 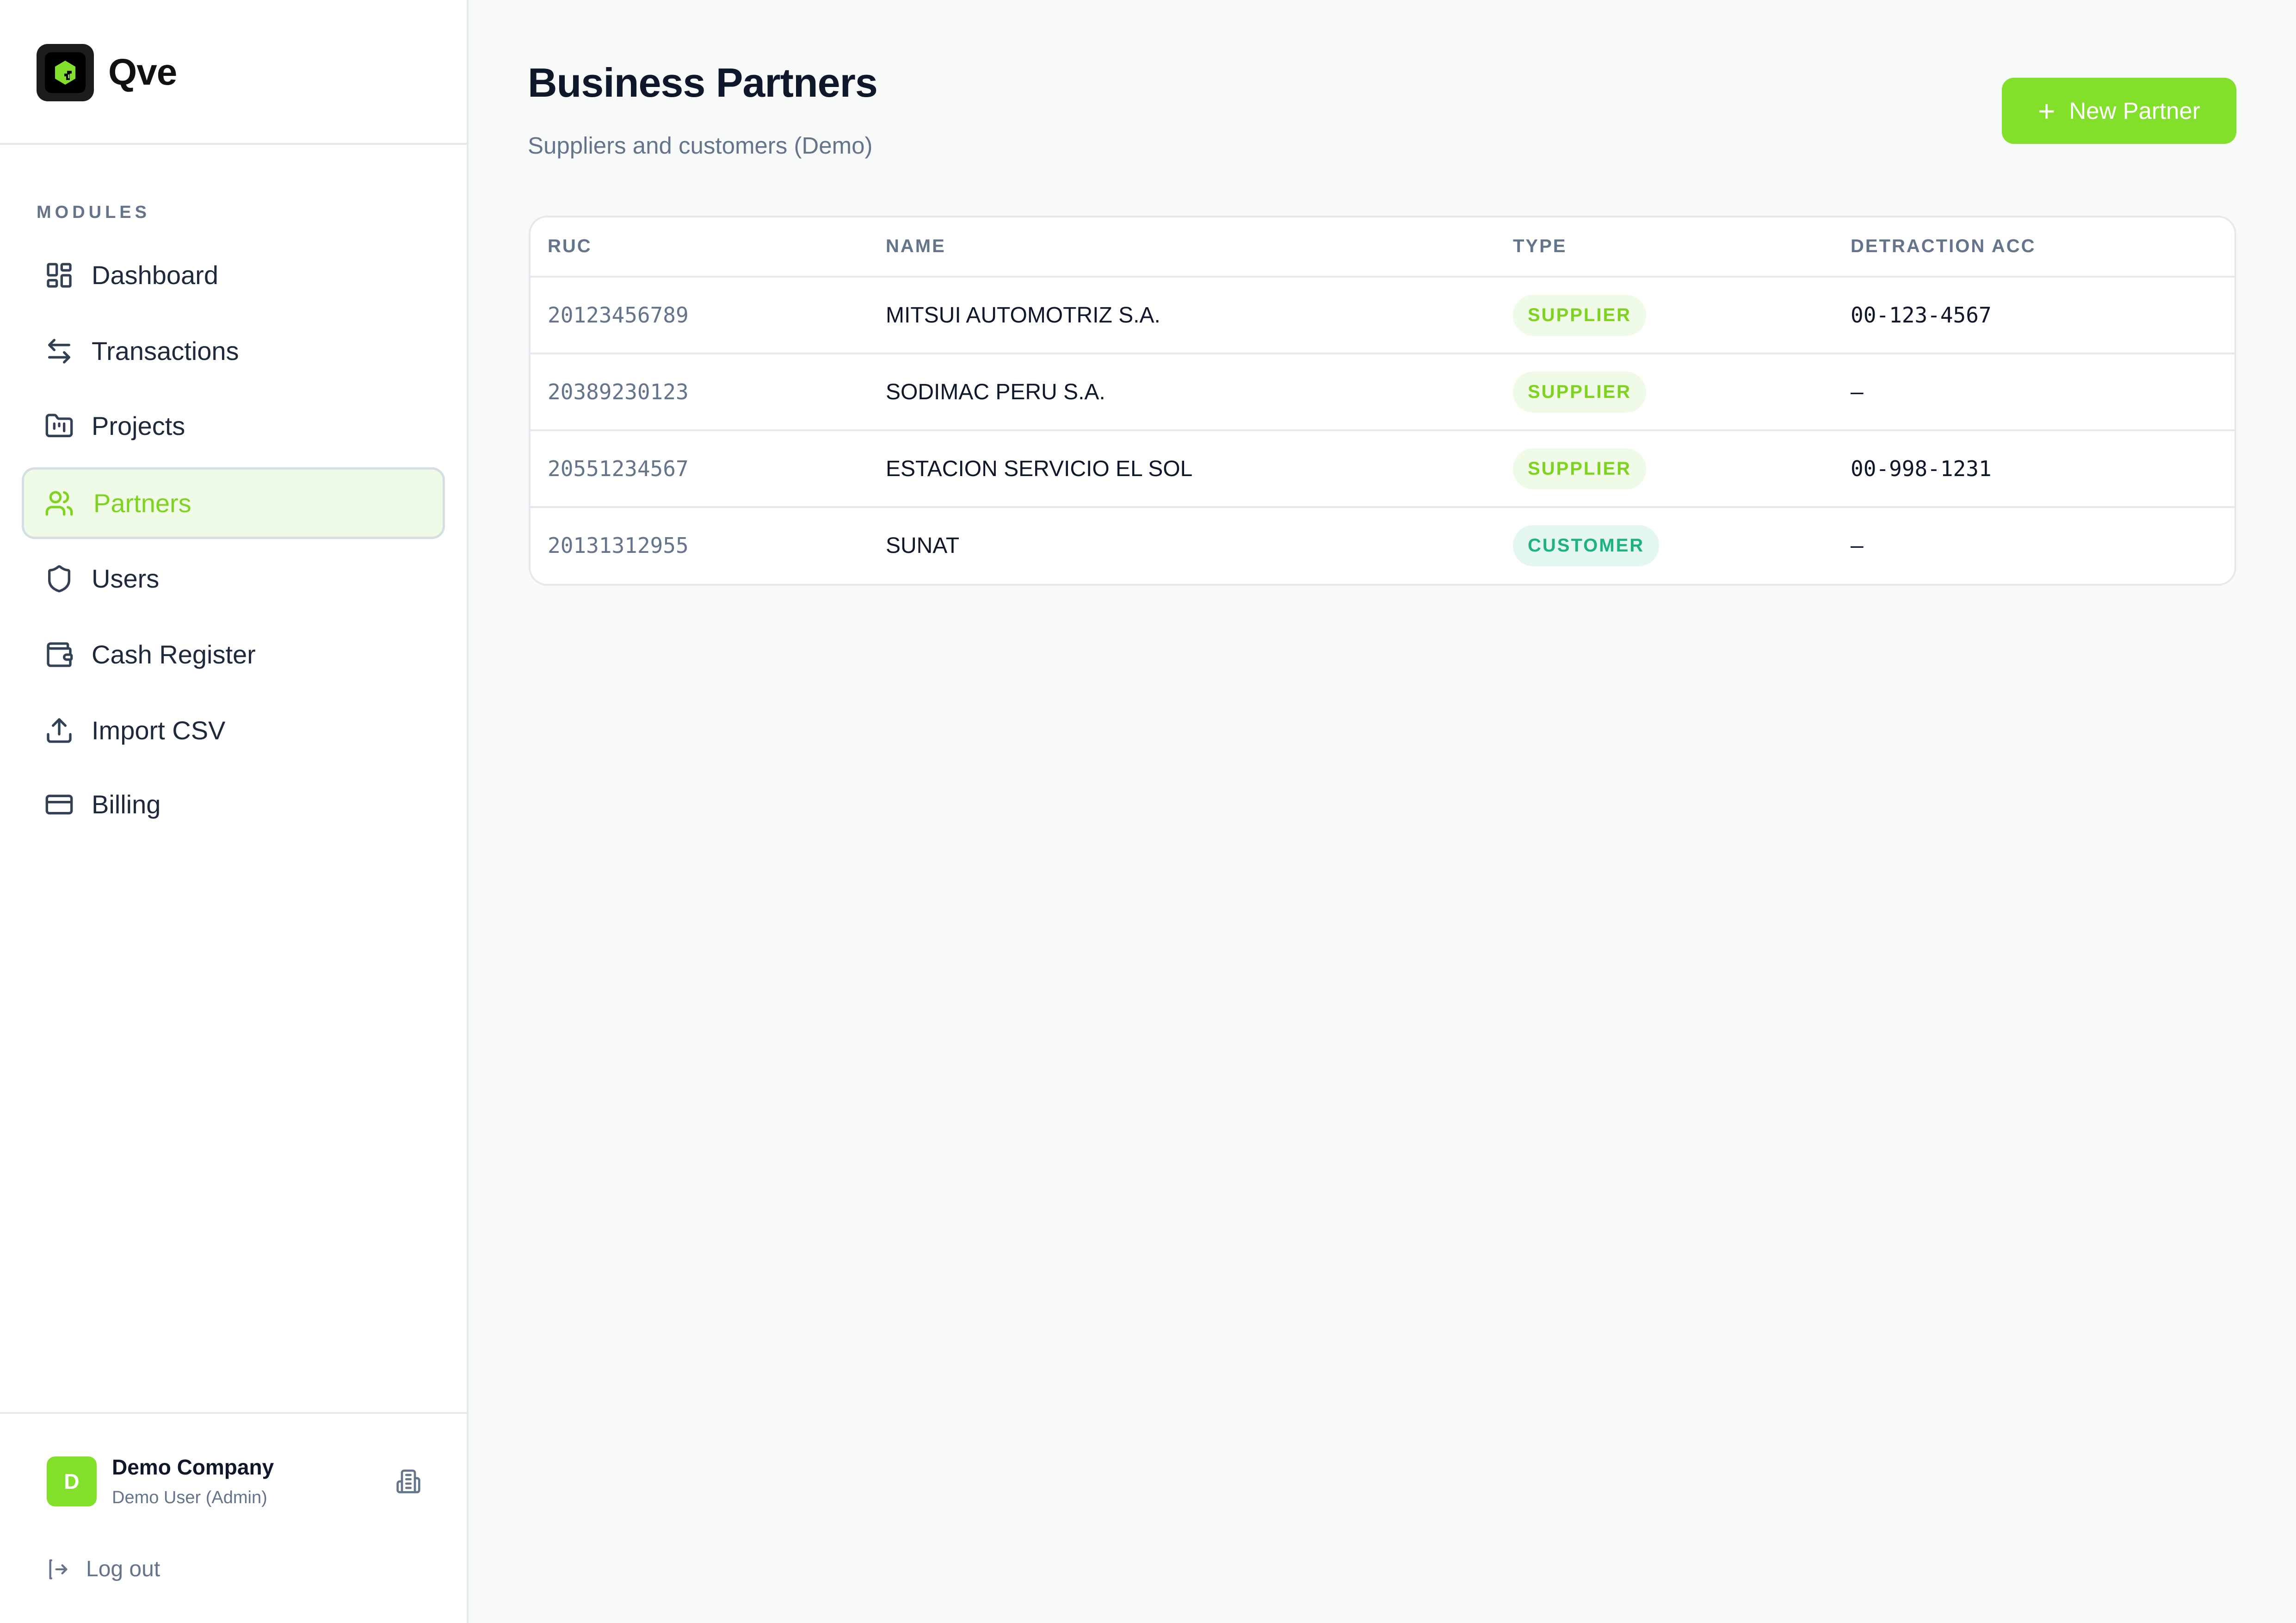 I want to click on type-cell: CUSTOMER, so click(x=1586, y=545).